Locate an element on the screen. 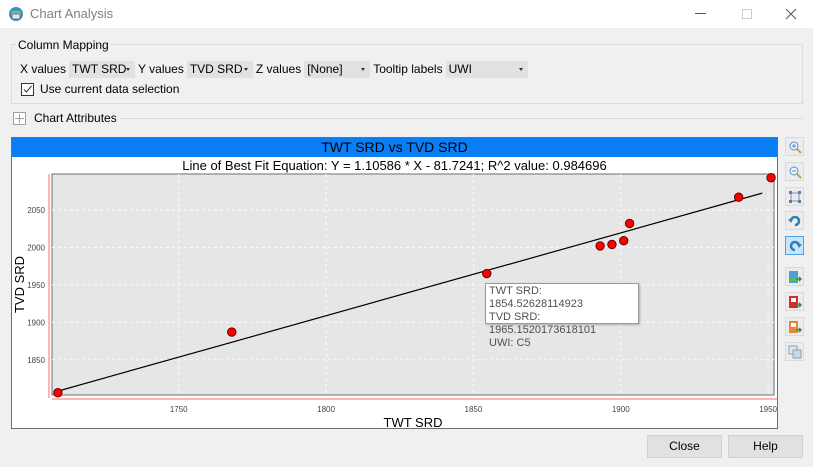 The image size is (813, 467). zoom-in-icon is located at coordinates (795, 147).